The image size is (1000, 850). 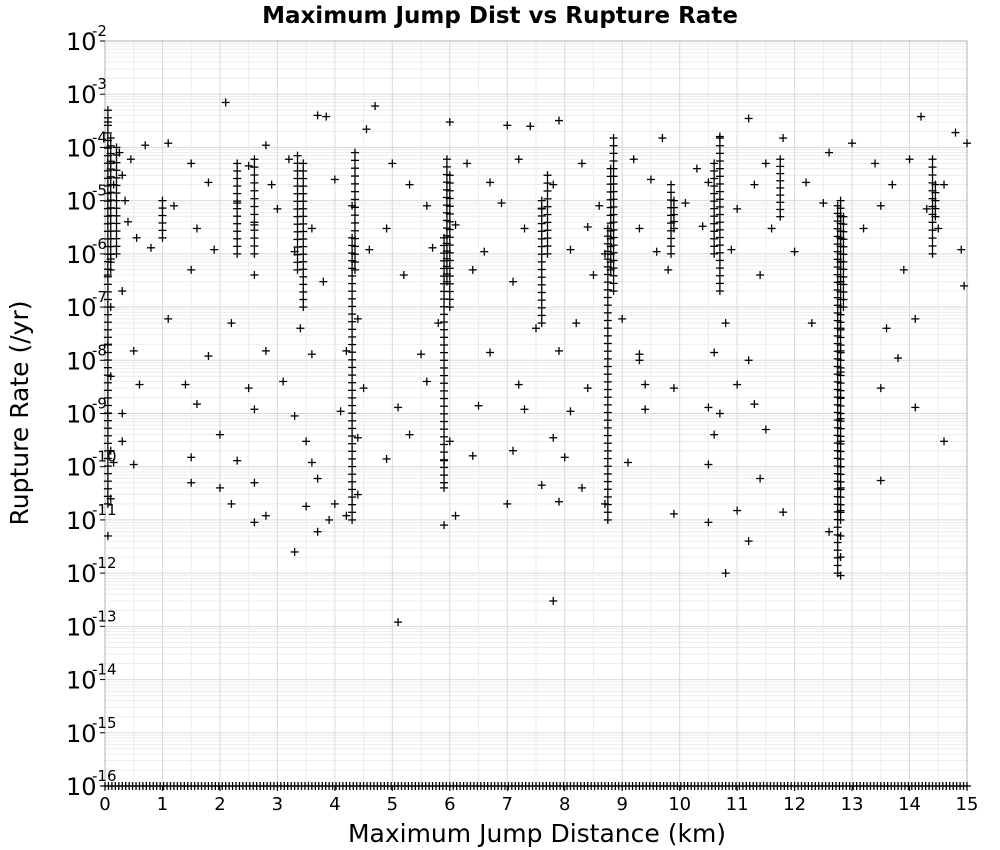 I want to click on x-tick-label: 10, so click(x=679, y=804).